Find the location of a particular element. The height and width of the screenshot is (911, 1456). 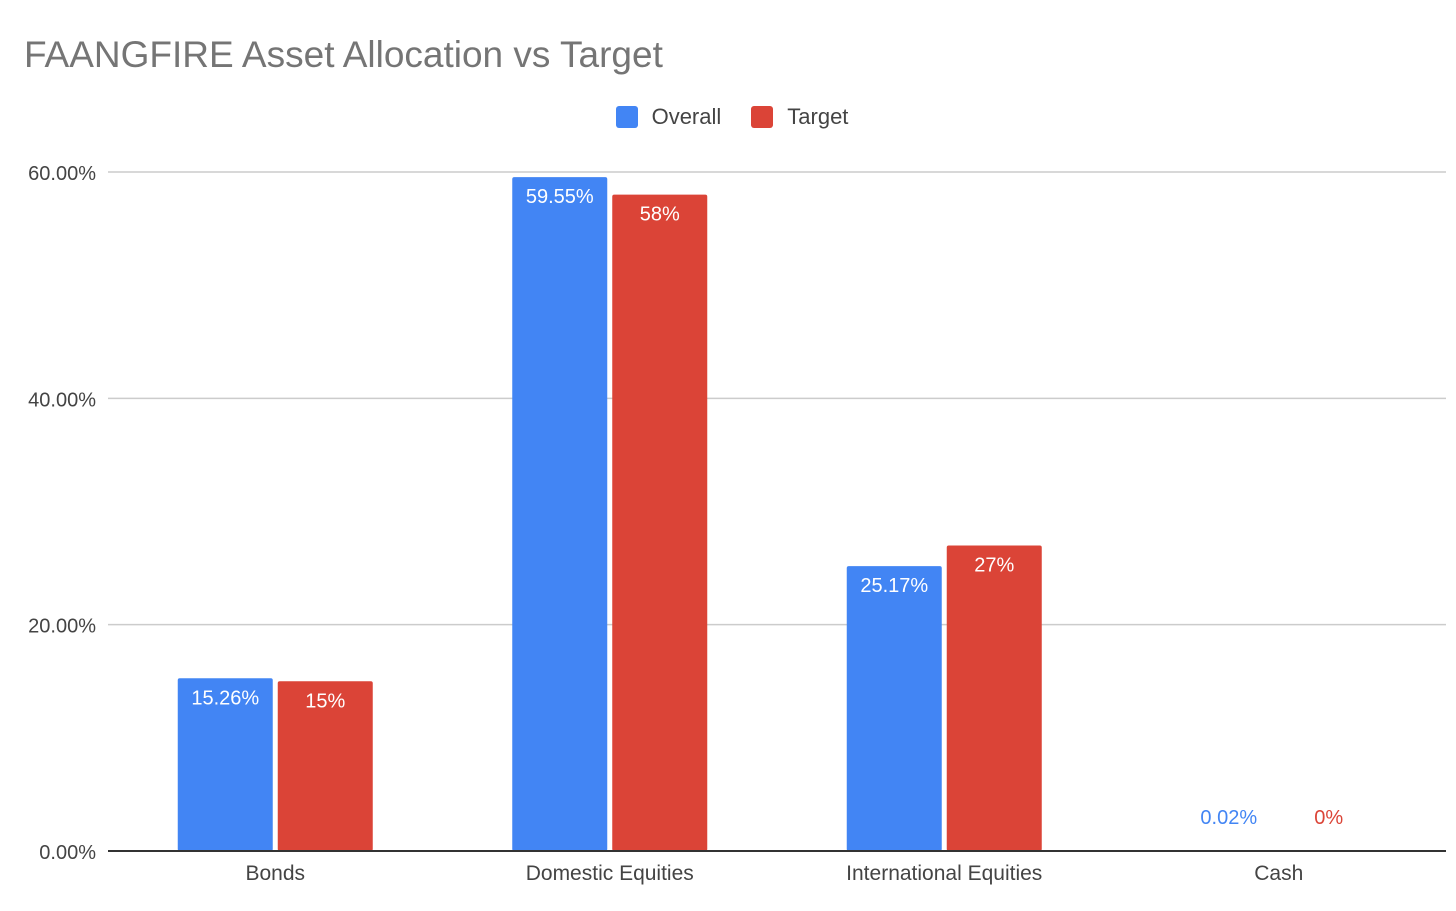

legend-item-target: Target is located at coordinates (799, 117).